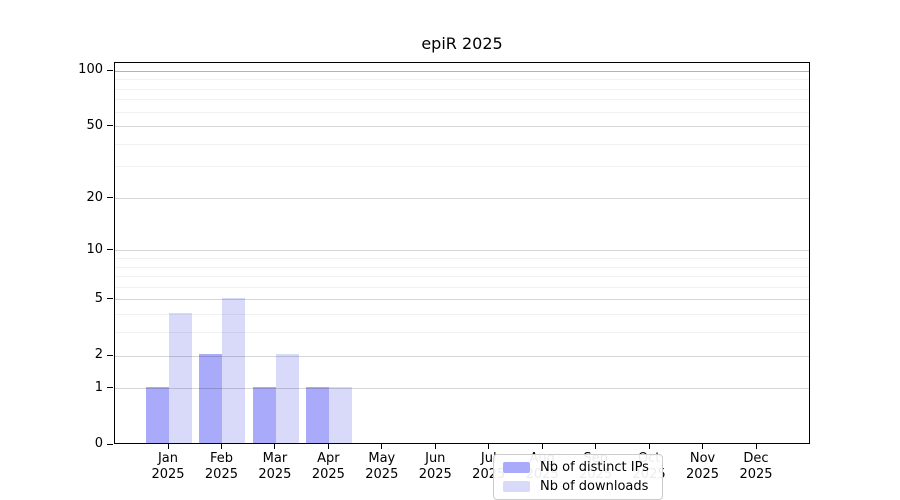 This screenshot has height=500, width=900. Describe the element at coordinates (287, 398) in the screenshot. I see `bar-mar-nb-of-downloads` at that location.